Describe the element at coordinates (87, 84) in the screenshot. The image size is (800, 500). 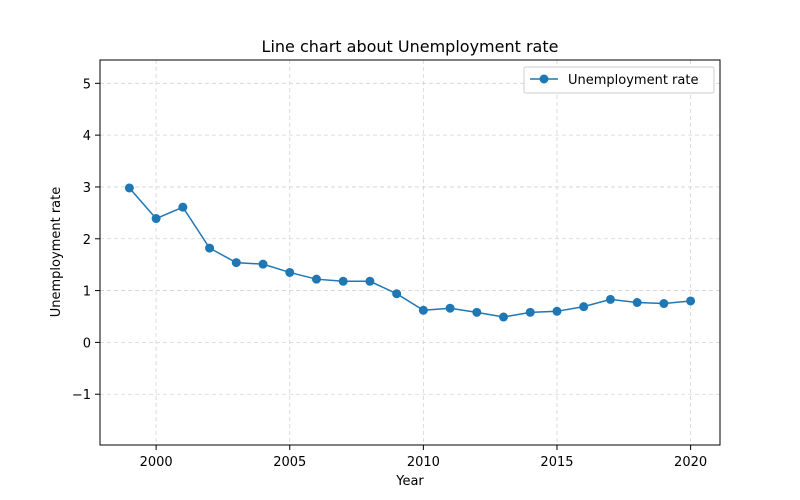
I see `y-tick-label: 5` at that location.